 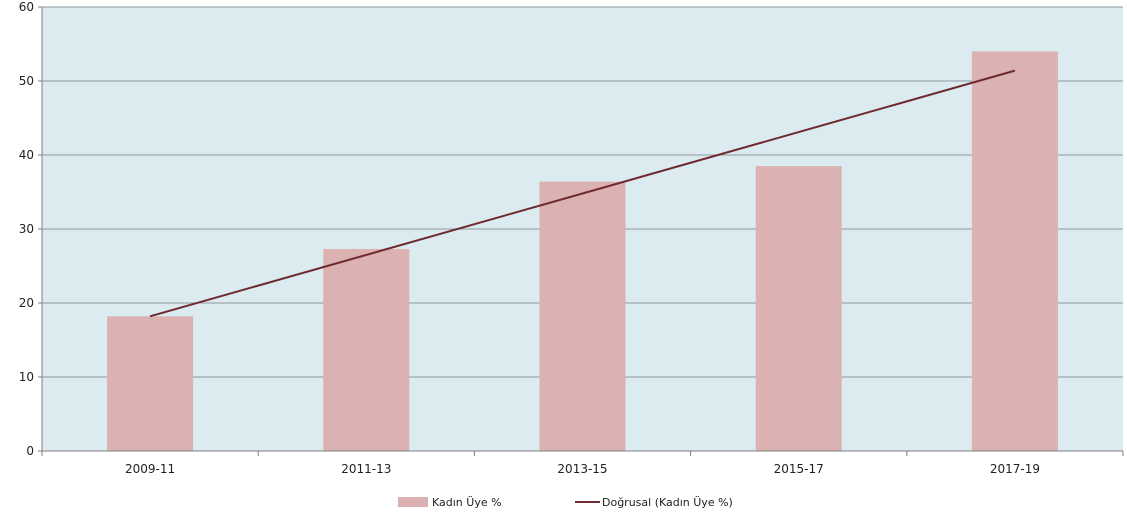 I want to click on y-tick-label: 0, so click(x=30, y=451).